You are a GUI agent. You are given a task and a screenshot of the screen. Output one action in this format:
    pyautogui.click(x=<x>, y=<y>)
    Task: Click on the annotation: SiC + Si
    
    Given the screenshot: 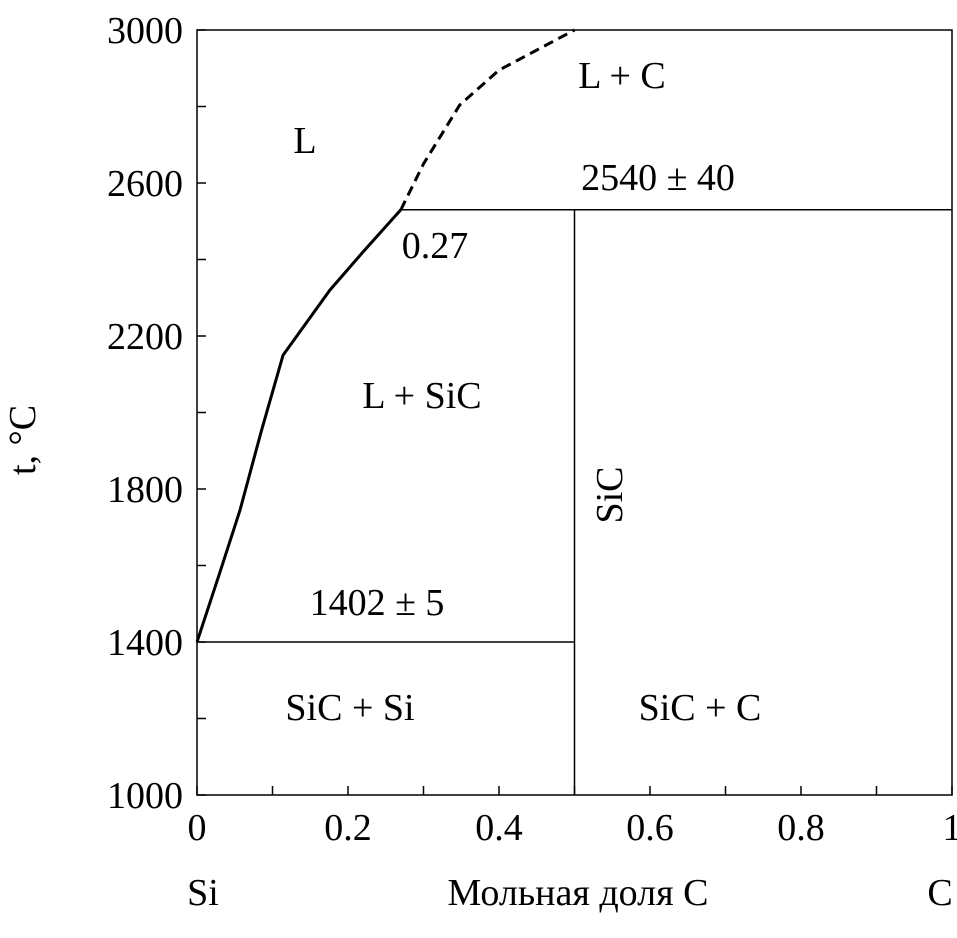 What is the action you would take?
    pyautogui.click(x=349, y=708)
    